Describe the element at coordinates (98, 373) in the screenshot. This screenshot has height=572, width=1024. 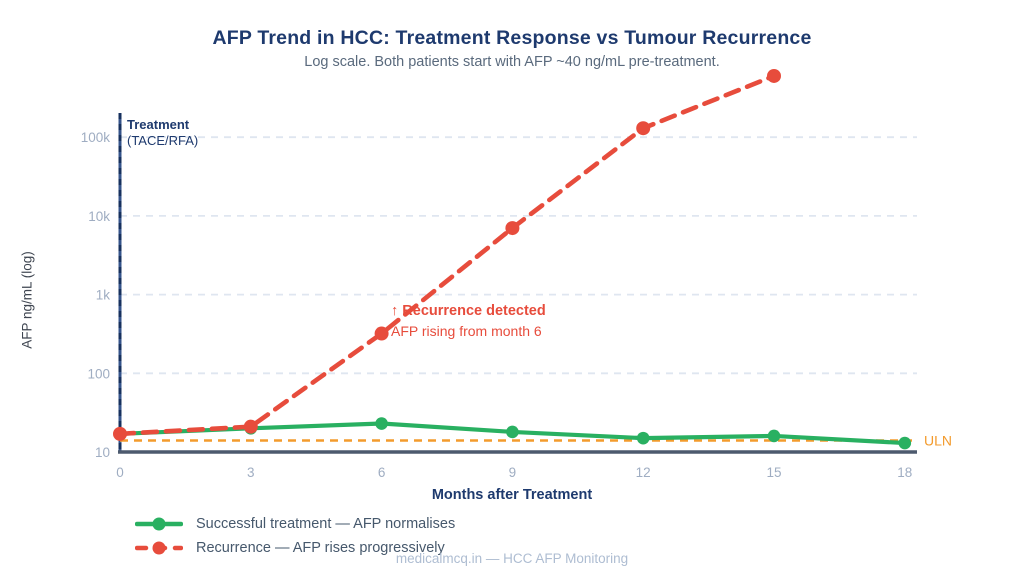
I see `y-tick-label: 100` at that location.